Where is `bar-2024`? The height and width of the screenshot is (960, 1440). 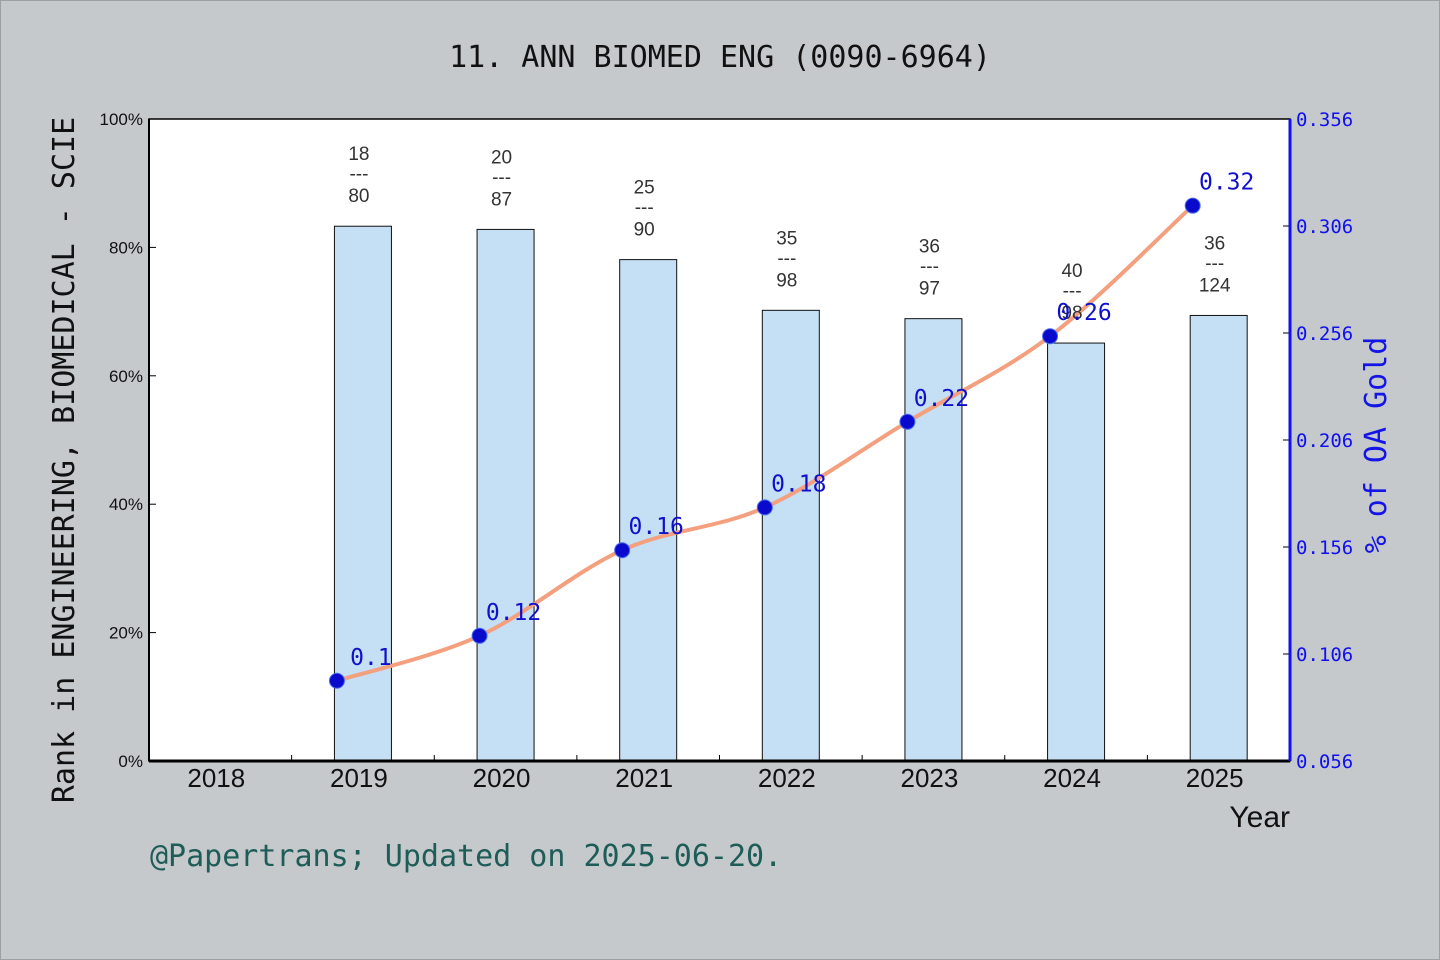
bar-2024 is located at coordinates (1076, 552).